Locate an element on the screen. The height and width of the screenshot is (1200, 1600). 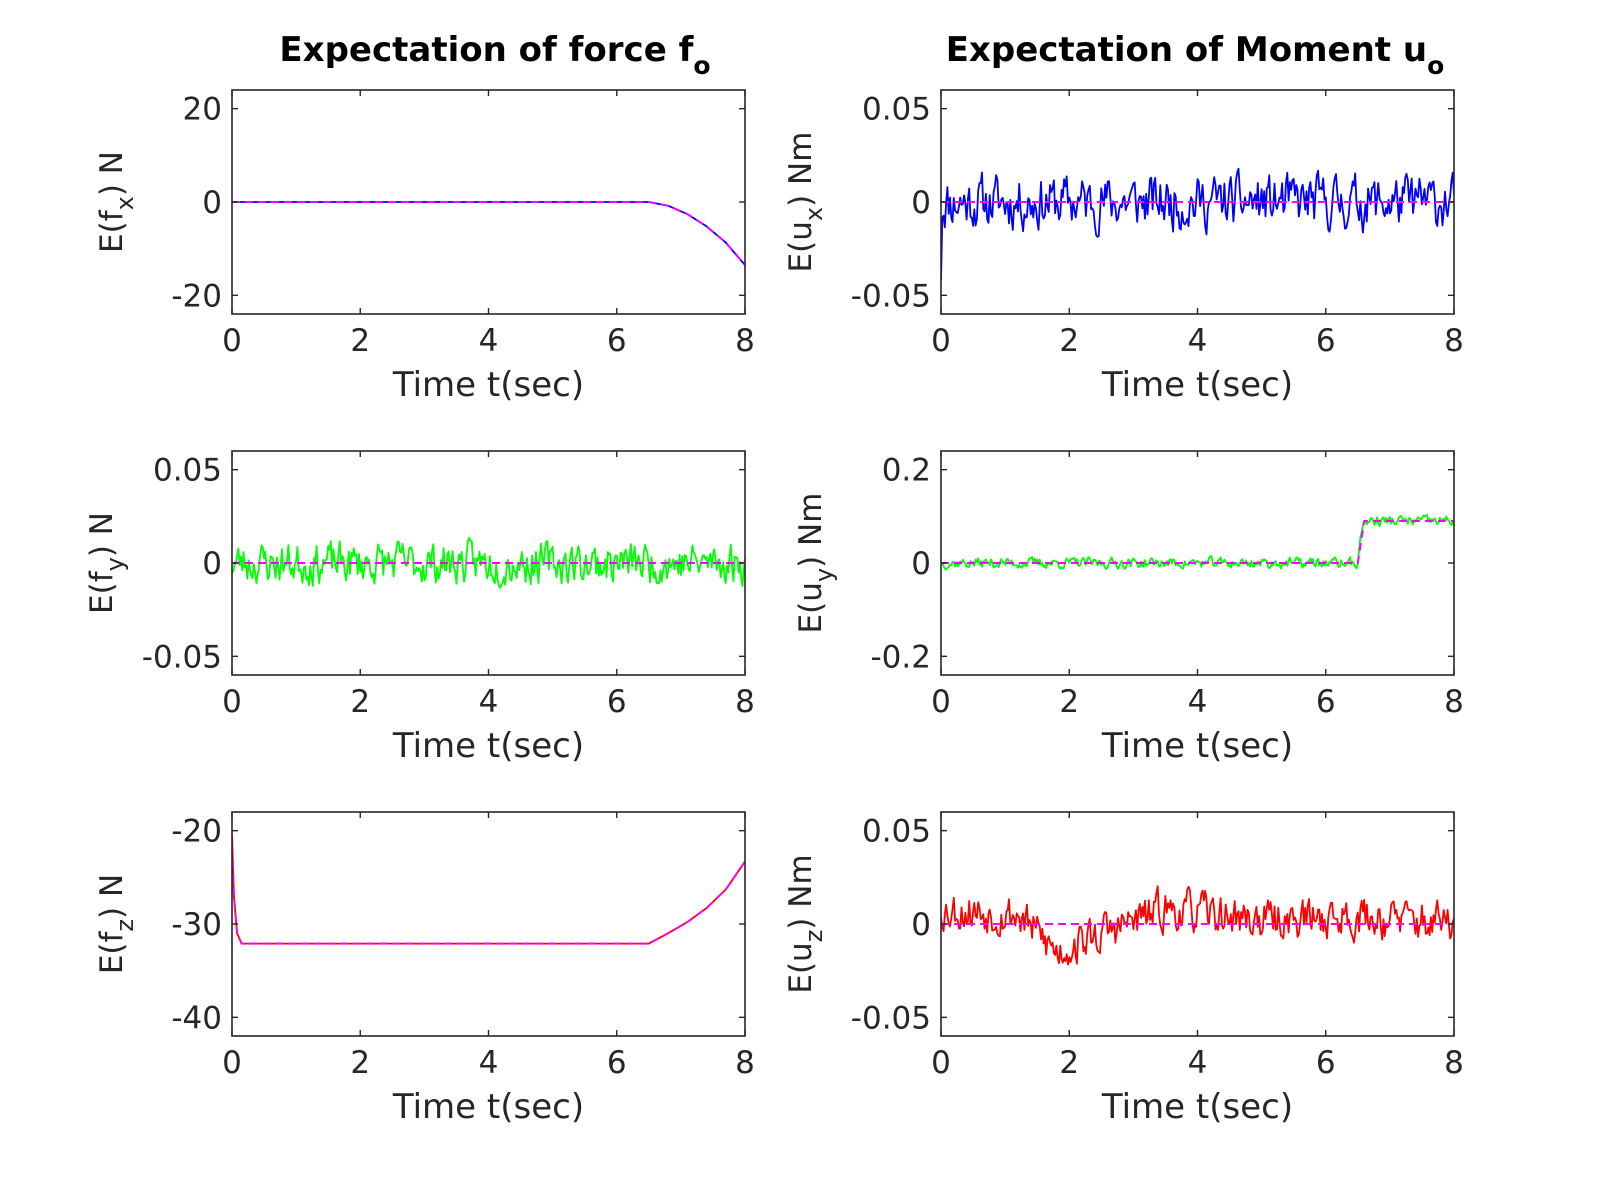
left-column-title: Expectation of force fo is located at coordinates (494, 55).